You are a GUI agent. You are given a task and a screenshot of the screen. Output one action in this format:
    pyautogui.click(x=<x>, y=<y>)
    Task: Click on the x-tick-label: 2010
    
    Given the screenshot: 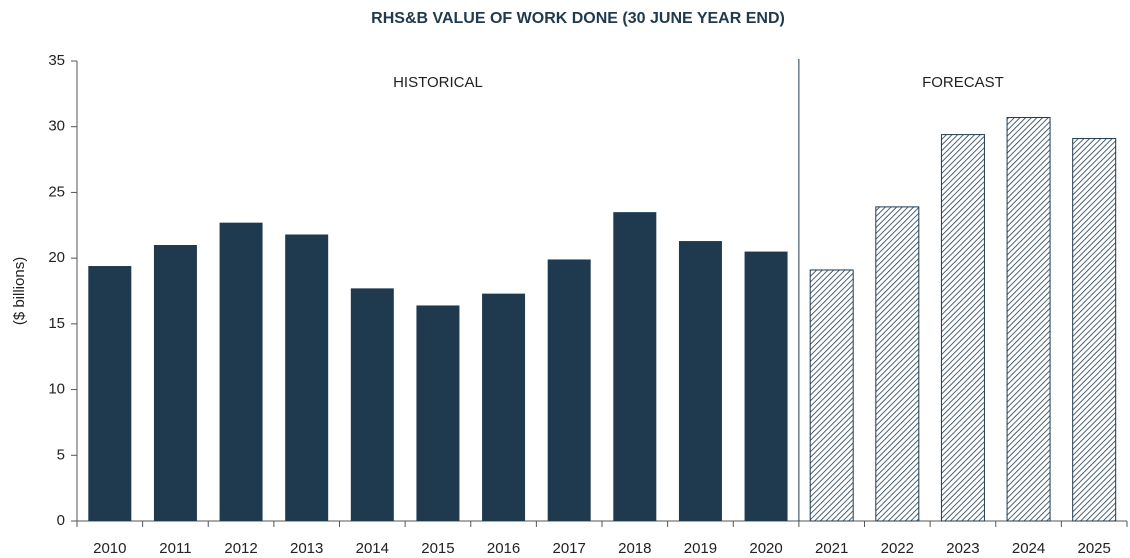 What is the action you would take?
    pyautogui.click(x=109, y=548)
    